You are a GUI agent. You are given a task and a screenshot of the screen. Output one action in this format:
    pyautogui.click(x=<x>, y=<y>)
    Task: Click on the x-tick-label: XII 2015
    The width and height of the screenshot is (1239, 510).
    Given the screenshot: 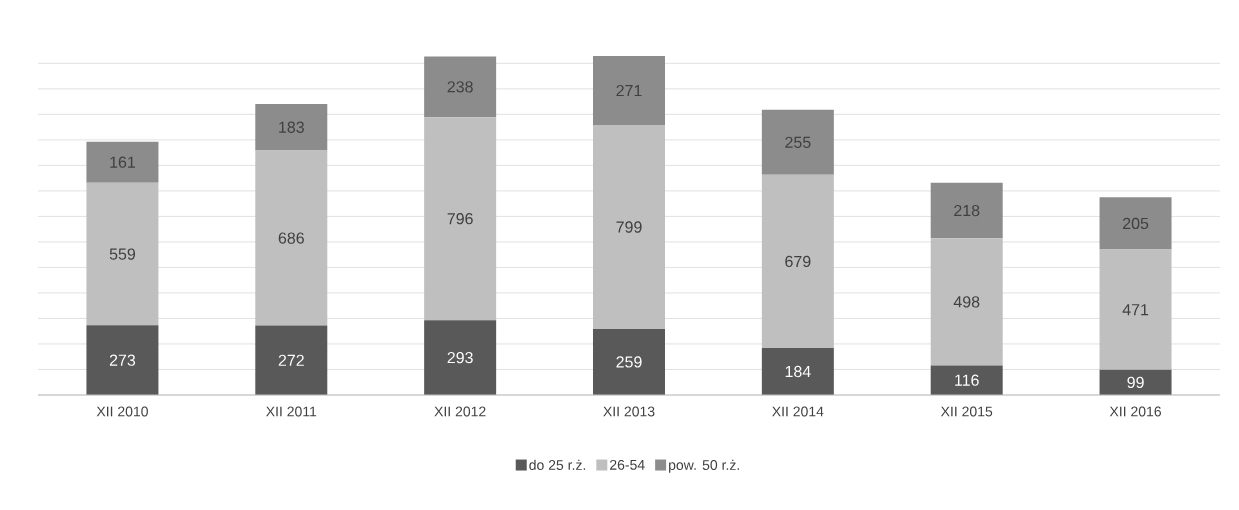 What is the action you would take?
    pyautogui.click(x=966, y=411)
    